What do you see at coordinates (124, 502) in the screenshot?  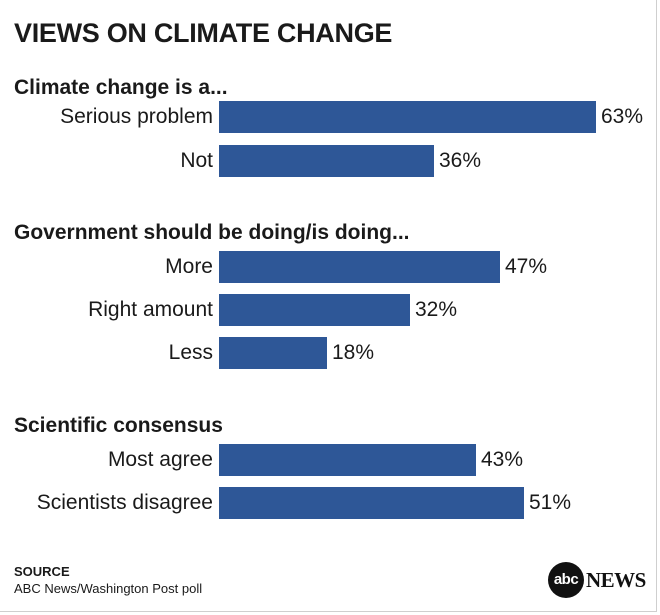 I see `category-label: Scientists disagree` at bounding box center [124, 502].